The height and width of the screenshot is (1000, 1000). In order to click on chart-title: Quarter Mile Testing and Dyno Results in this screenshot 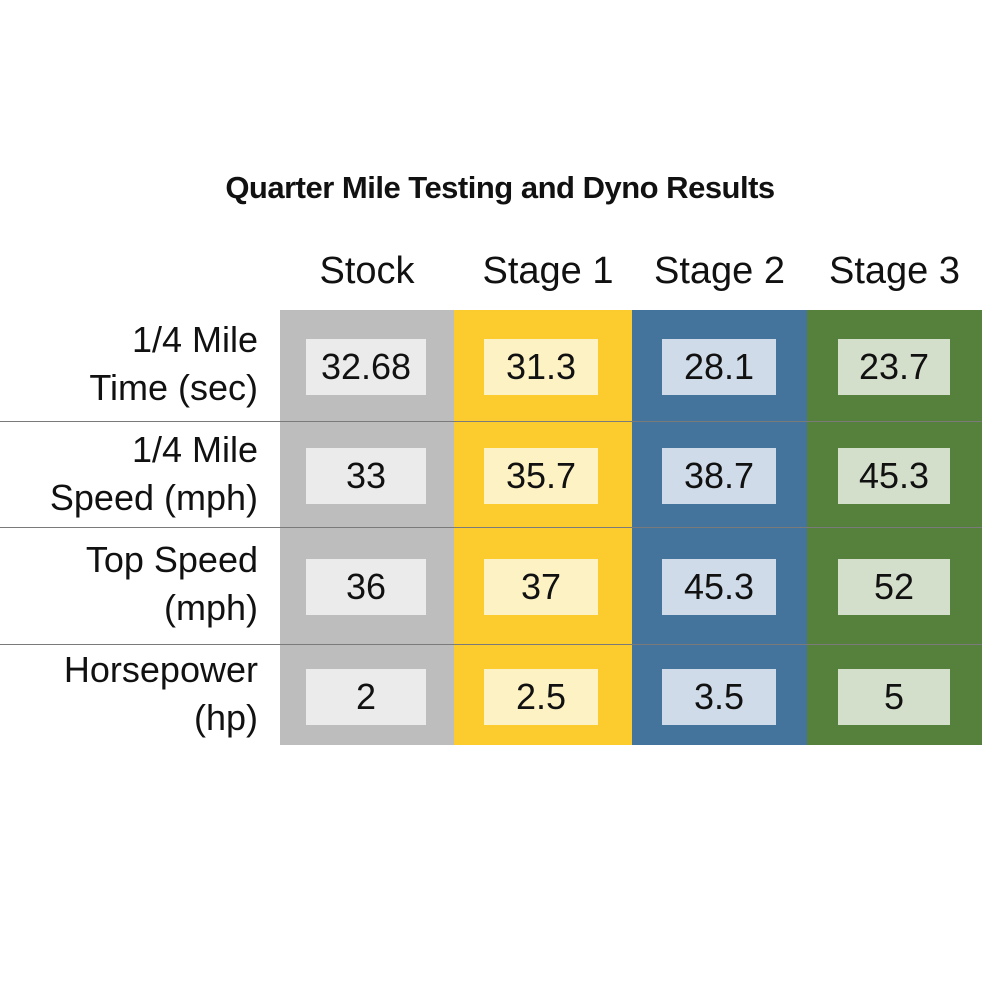, I will do `click(500, 187)`.